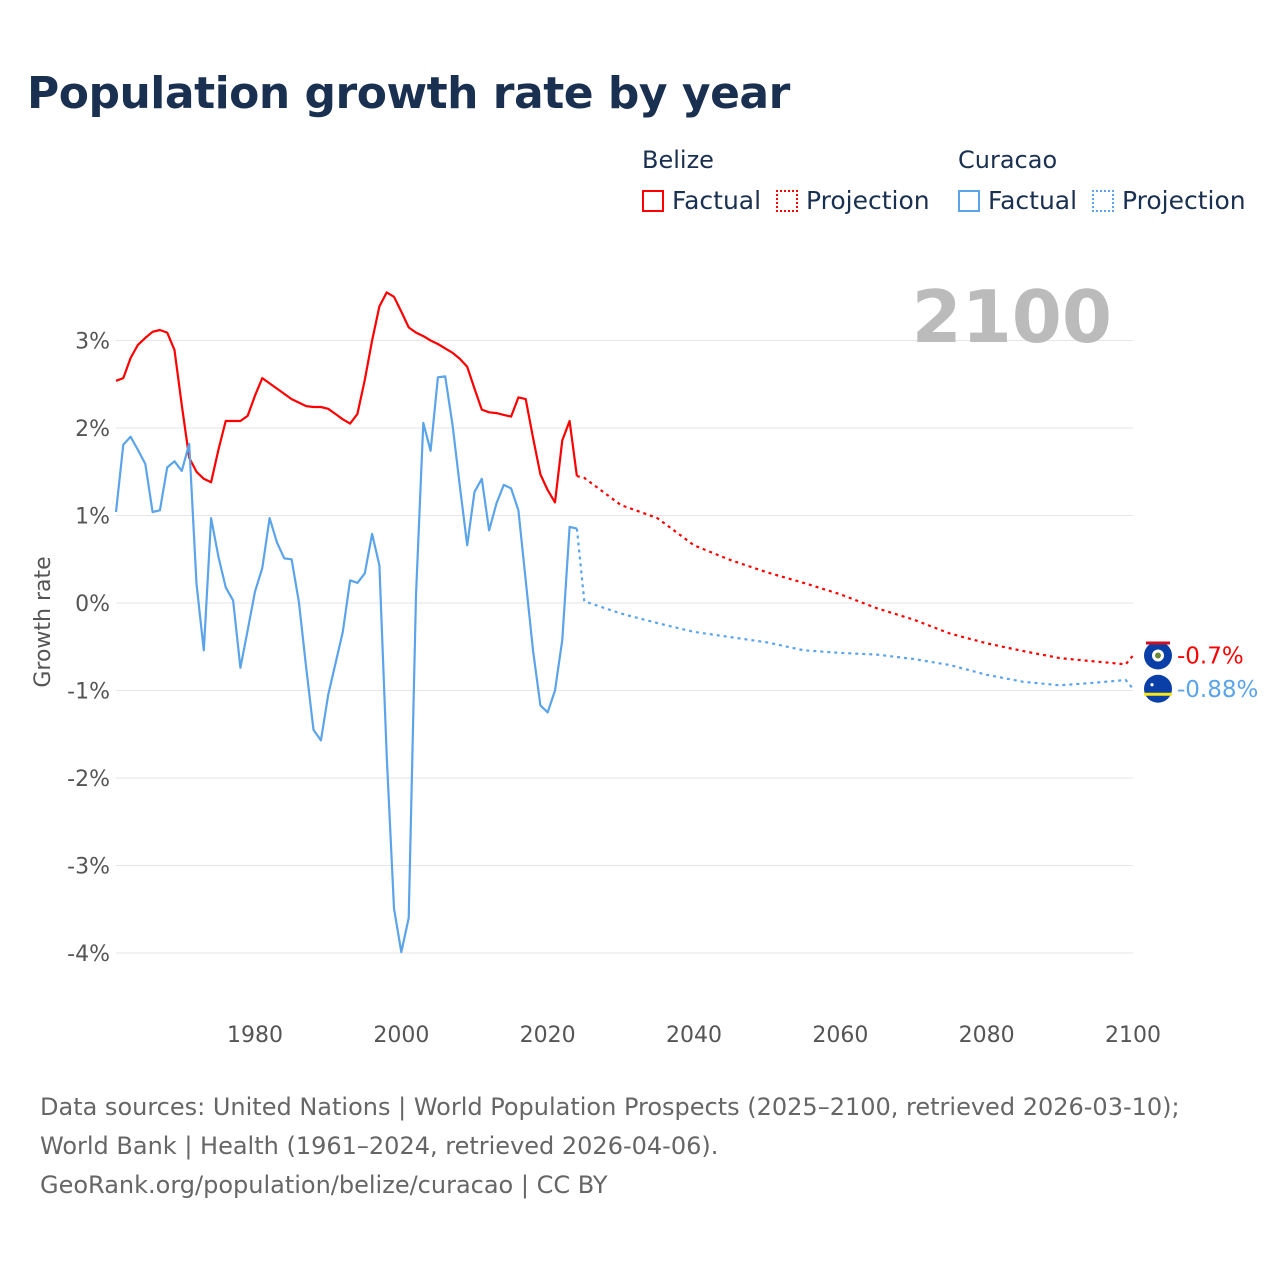 The image size is (1280, 1280). I want to click on x-tick-label: 2020, so click(548, 1035).